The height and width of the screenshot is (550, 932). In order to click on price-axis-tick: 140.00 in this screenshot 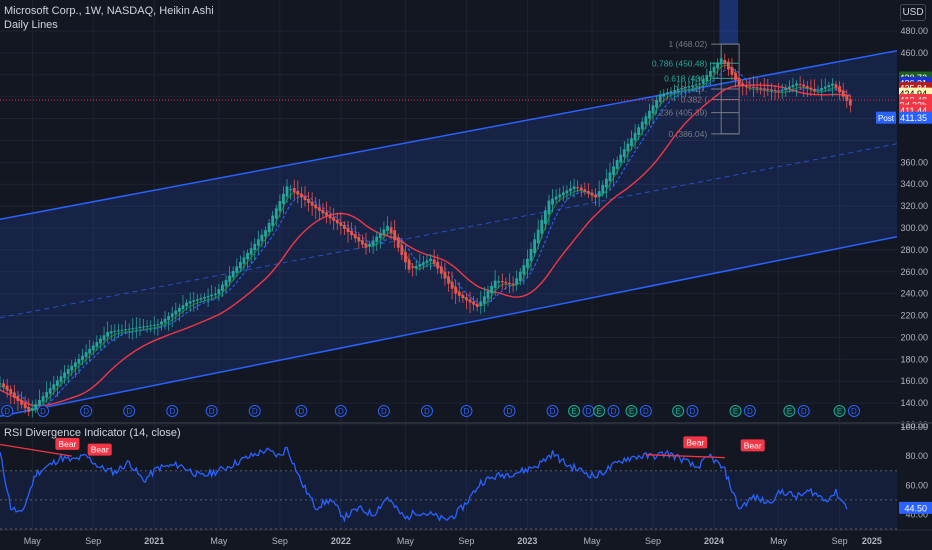, I will do `click(914, 403)`.